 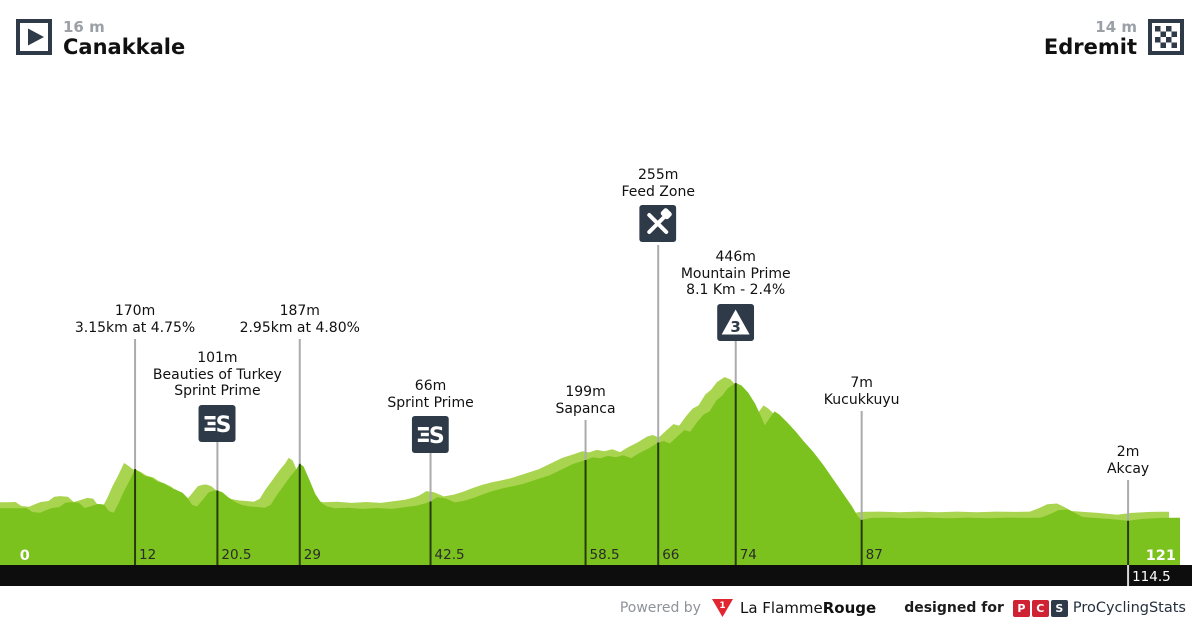 What do you see at coordinates (735, 327) in the screenshot?
I see `svg-text: 3` at bounding box center [735, 327].